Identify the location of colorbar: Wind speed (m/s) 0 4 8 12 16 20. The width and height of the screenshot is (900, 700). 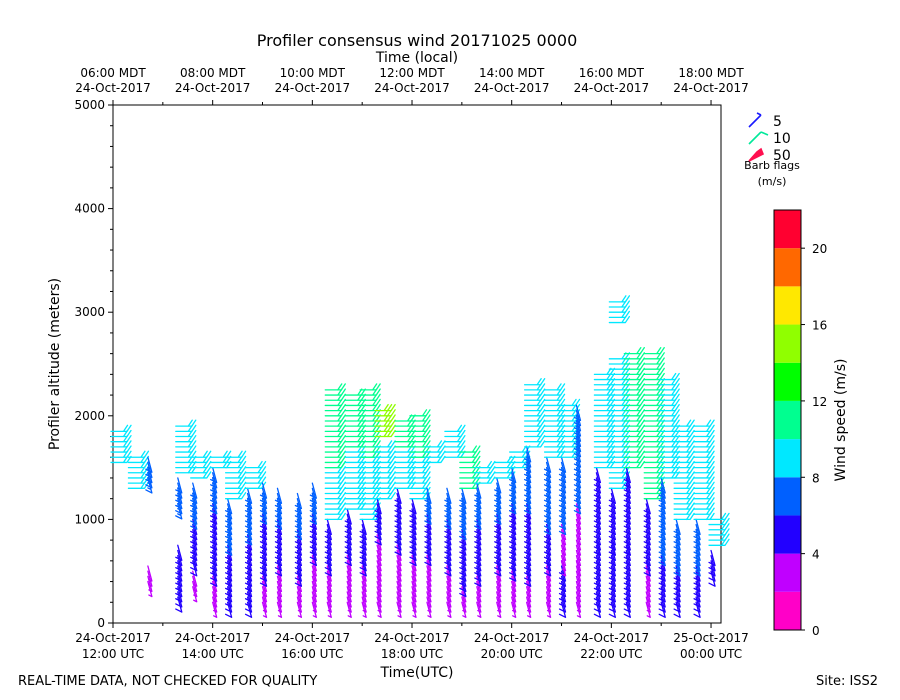
(811, 423).